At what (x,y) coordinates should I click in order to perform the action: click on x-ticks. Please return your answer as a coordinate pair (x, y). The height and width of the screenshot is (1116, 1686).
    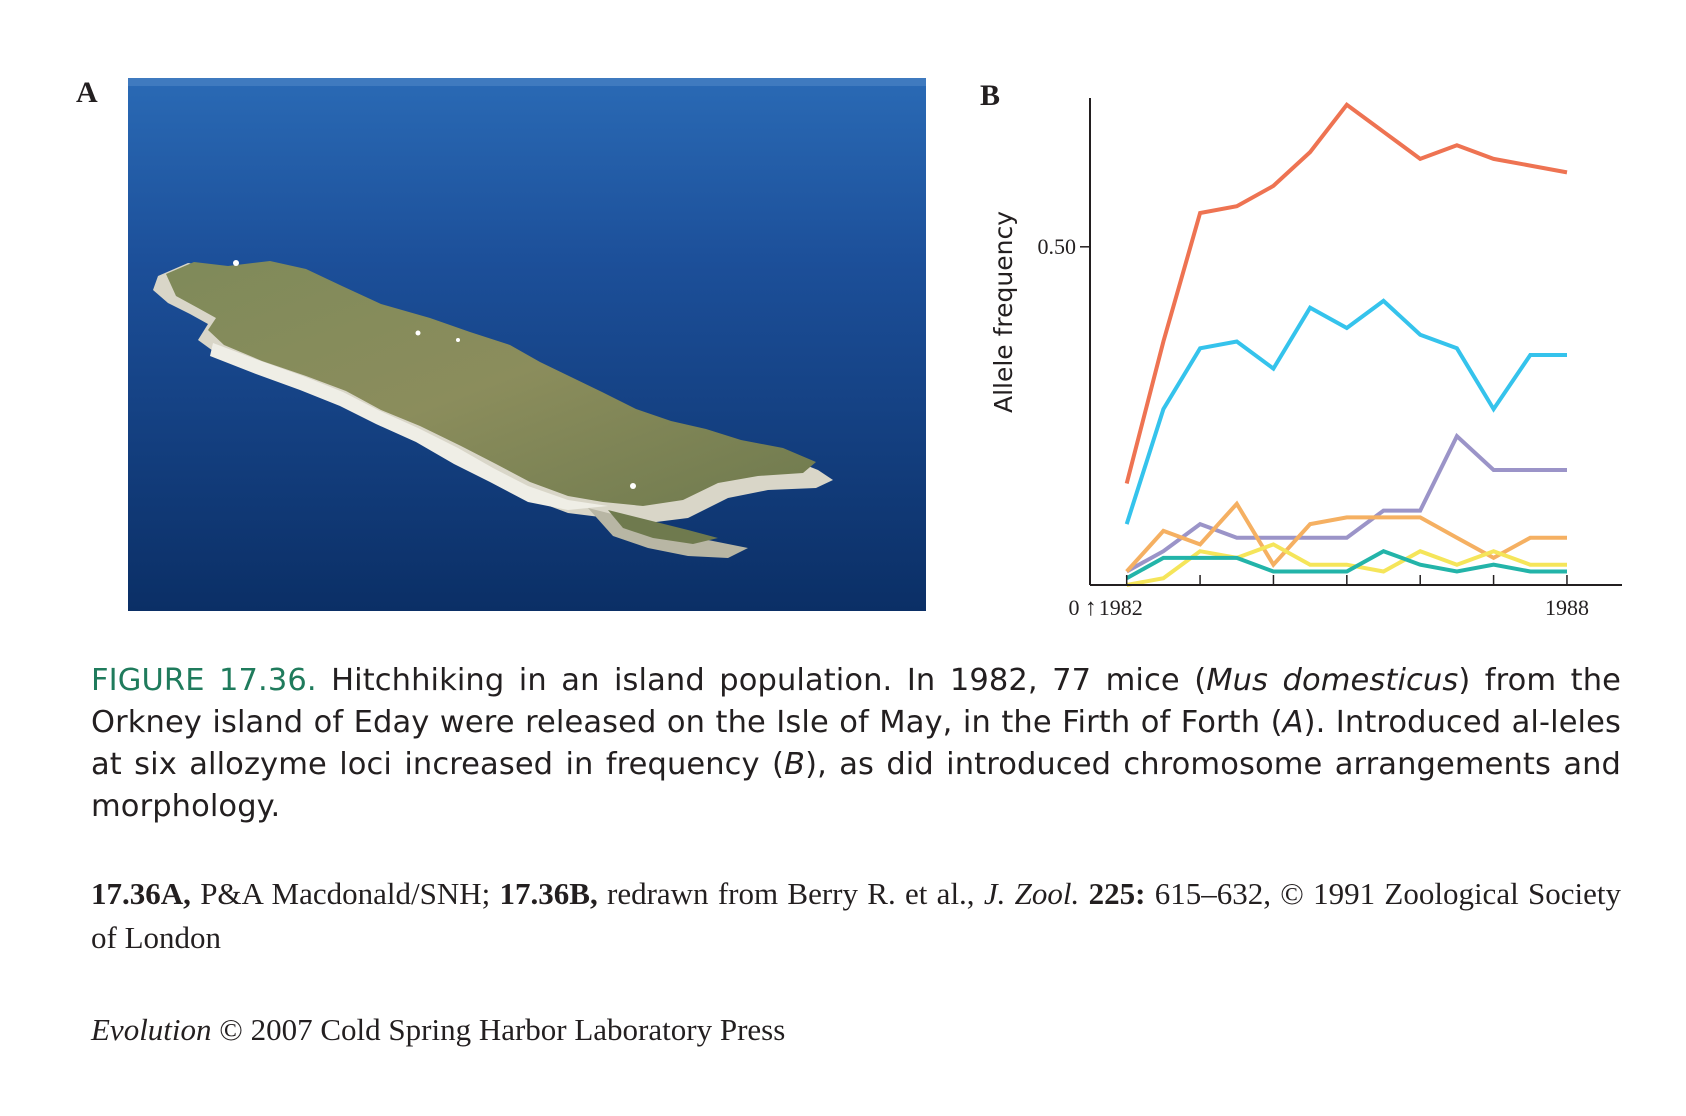
    Looking at the image, I should click on (1346, 580).